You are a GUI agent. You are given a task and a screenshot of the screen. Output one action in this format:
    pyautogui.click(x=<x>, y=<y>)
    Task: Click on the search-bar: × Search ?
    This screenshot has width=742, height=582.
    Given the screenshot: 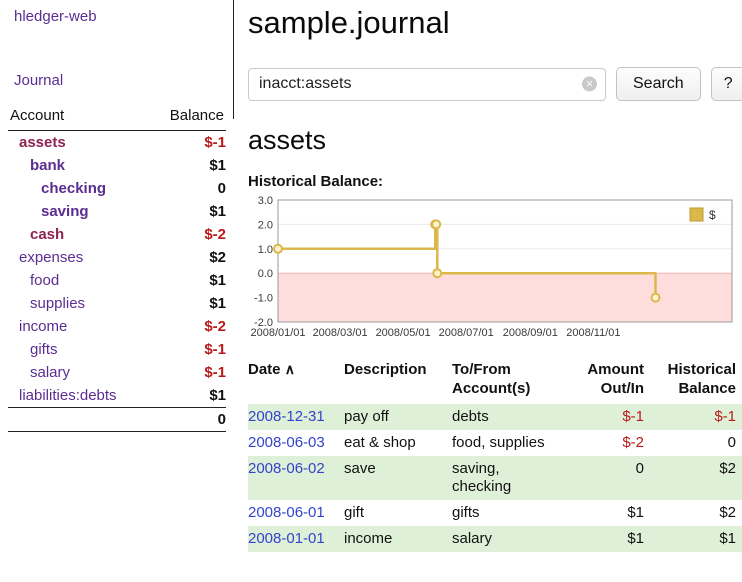 What is the action you would take?
    pyautogui.click(x=495, y=84)
    